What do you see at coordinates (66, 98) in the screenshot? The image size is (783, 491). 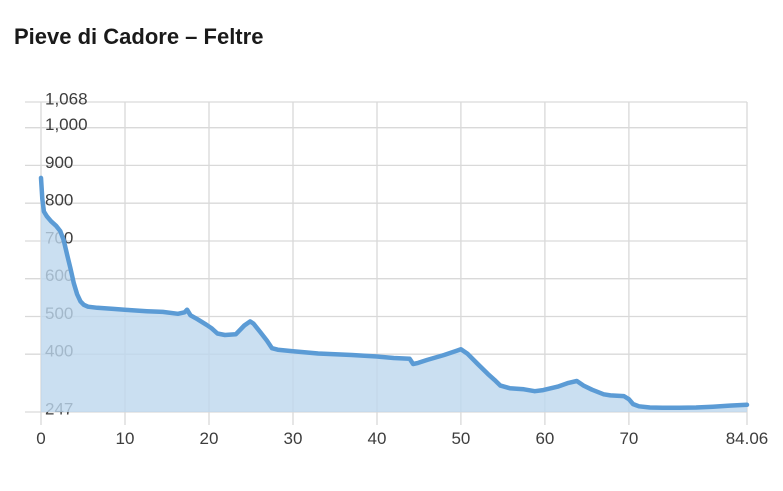 I see `y-tick-label: 1,068` at bounding box center [66, 98].